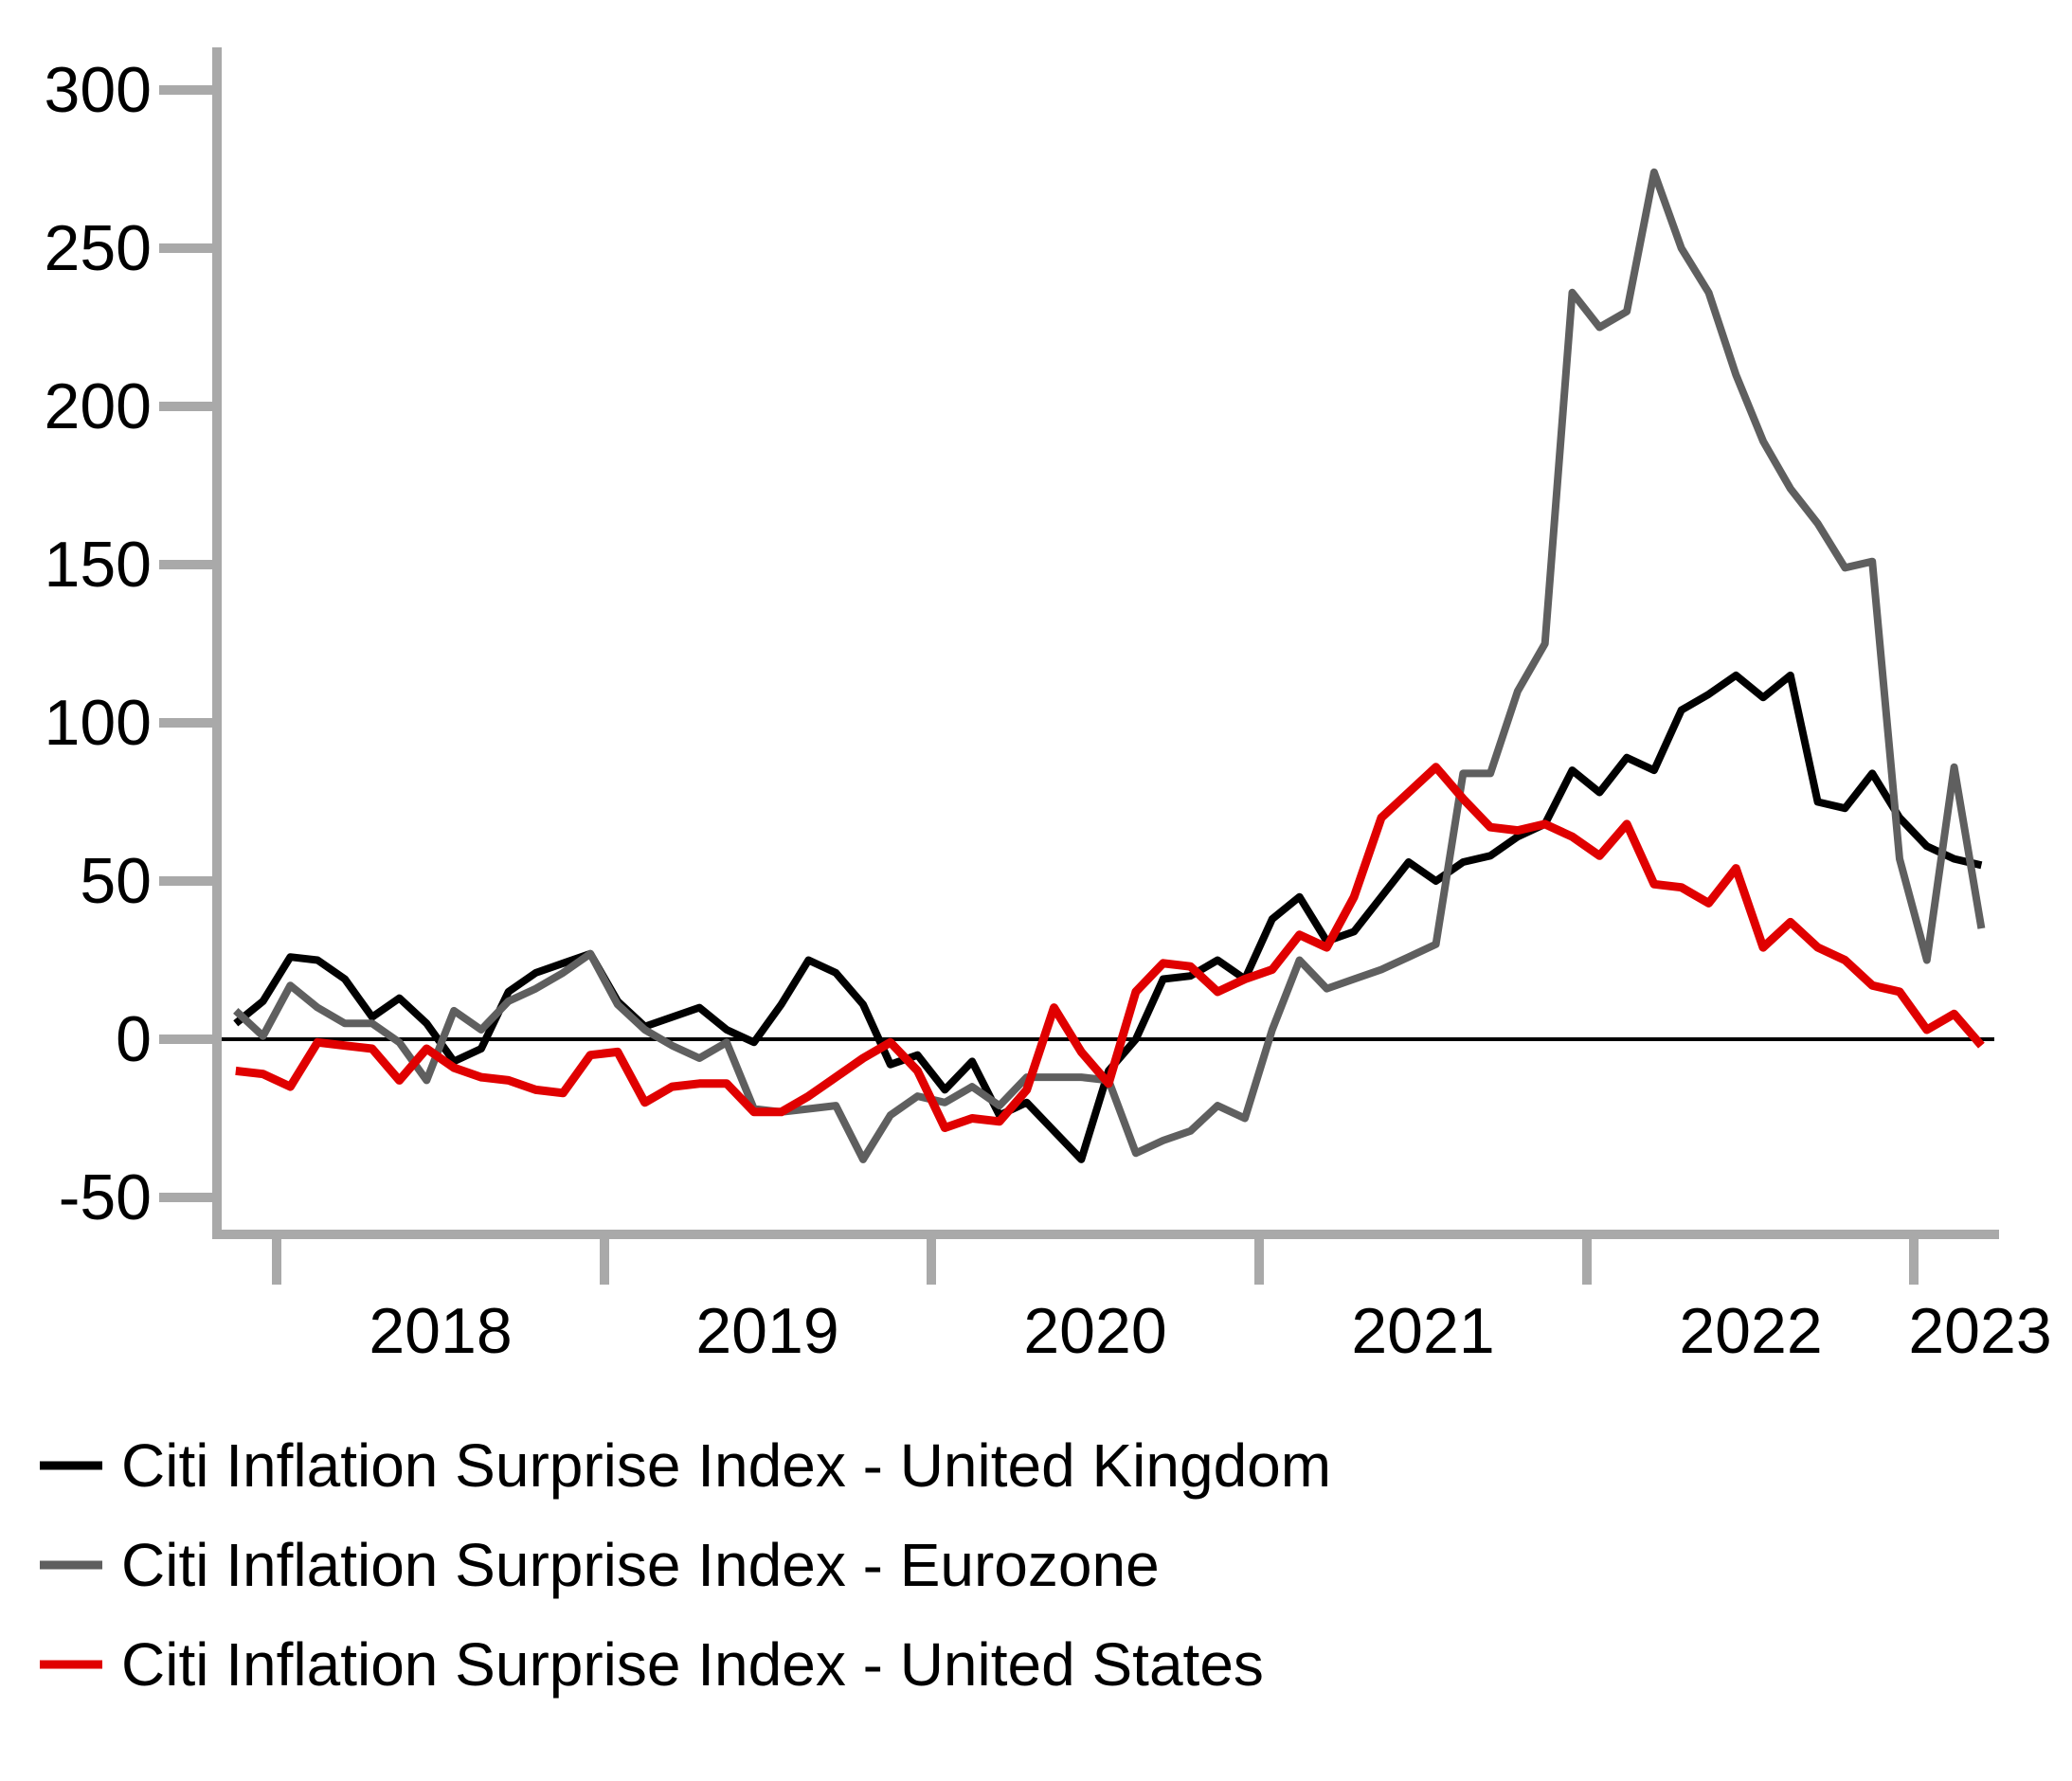 The image size is (2072, 1781). What do you see at coordinates (116, 881) in the screenshot?
I see `y-tick-label: 50` at bounding box center [116, 881].